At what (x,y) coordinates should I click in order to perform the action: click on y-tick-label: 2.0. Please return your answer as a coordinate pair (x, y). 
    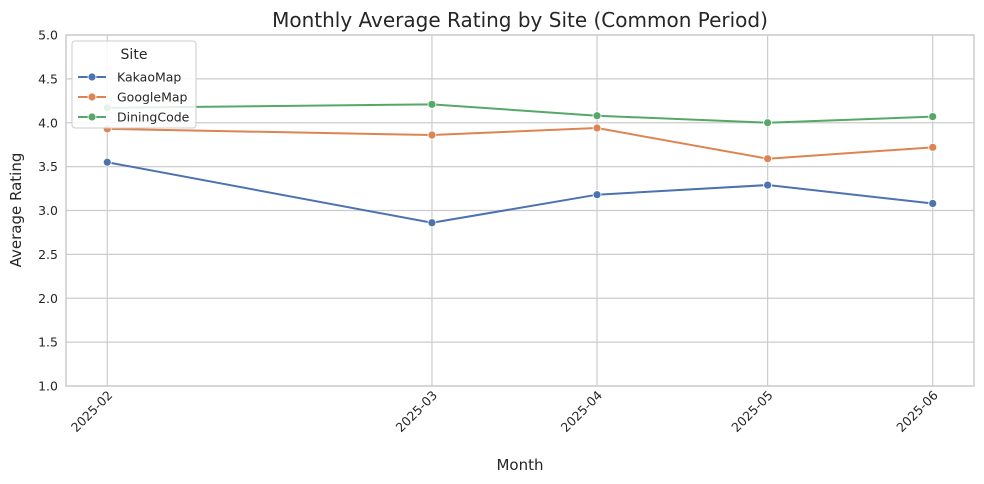
    Looking at the image, I should click on (48, 298).